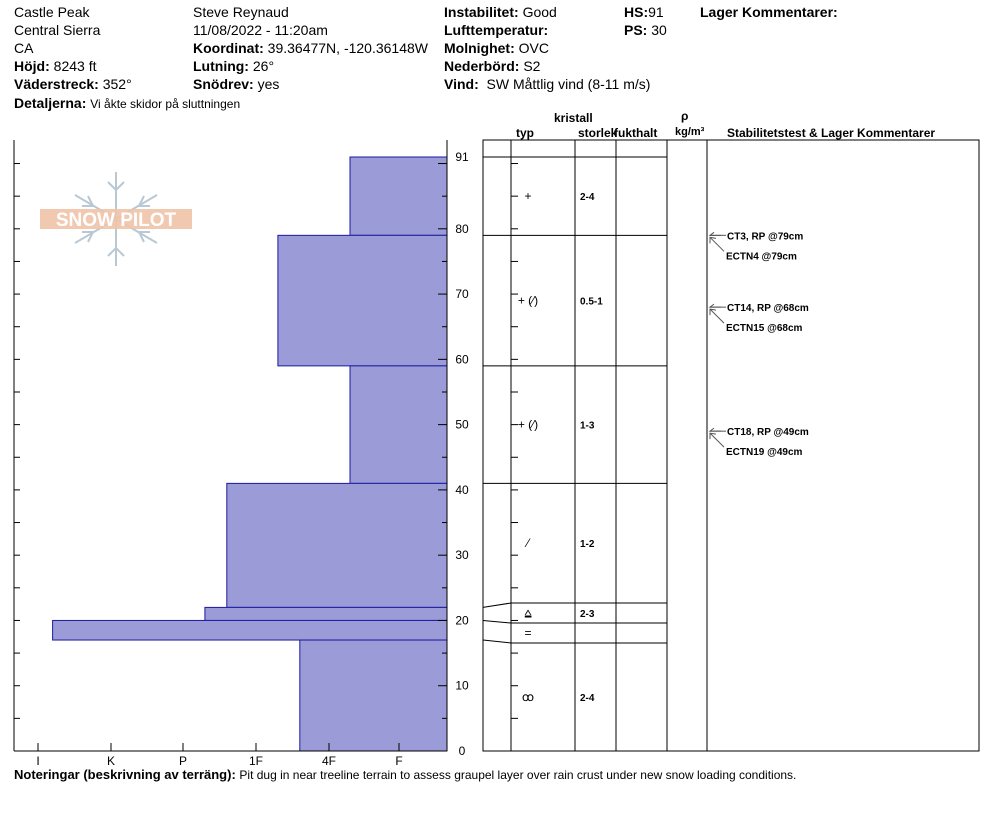 The image size is (994, 840). I want to click on vind: Vind: SW Måttlig vind (8-11 m/s), so click(547, 84).